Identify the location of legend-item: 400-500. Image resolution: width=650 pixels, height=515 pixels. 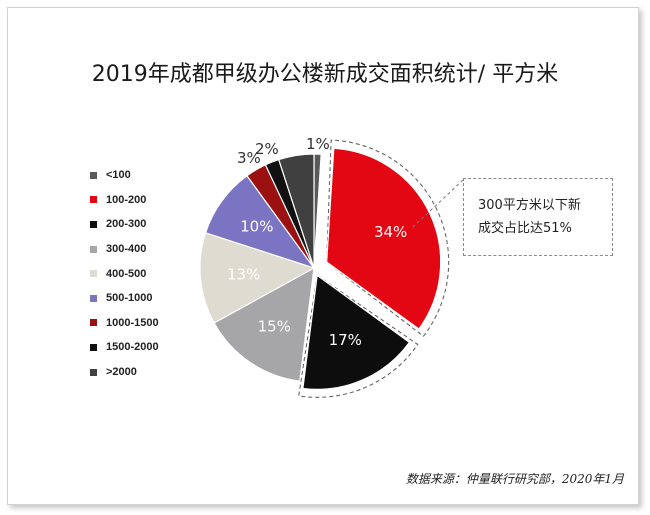
(145, 273).